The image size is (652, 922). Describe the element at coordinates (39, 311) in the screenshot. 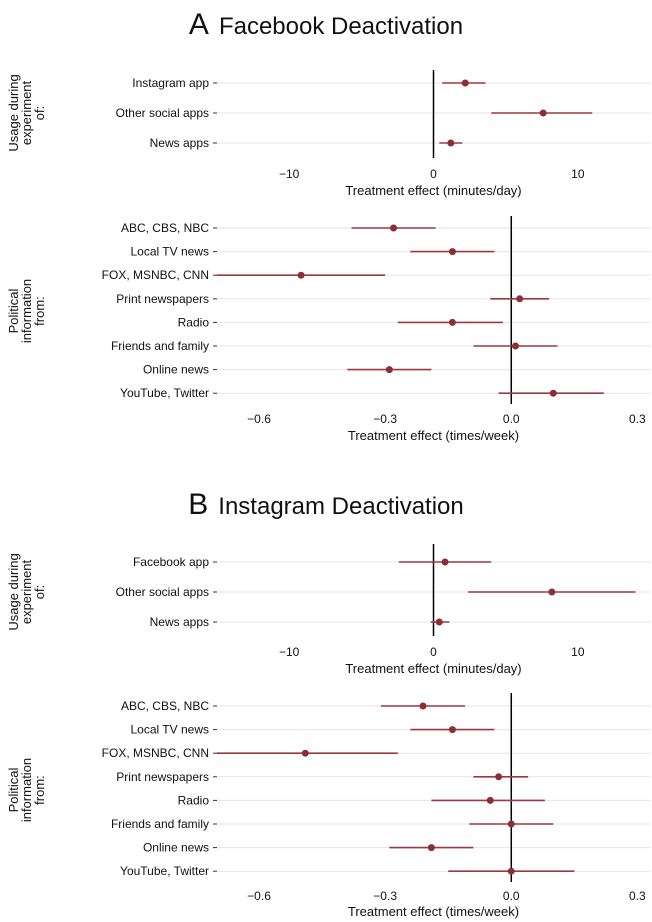

I see `panel-a-group-2-label-line: from:` at that location.